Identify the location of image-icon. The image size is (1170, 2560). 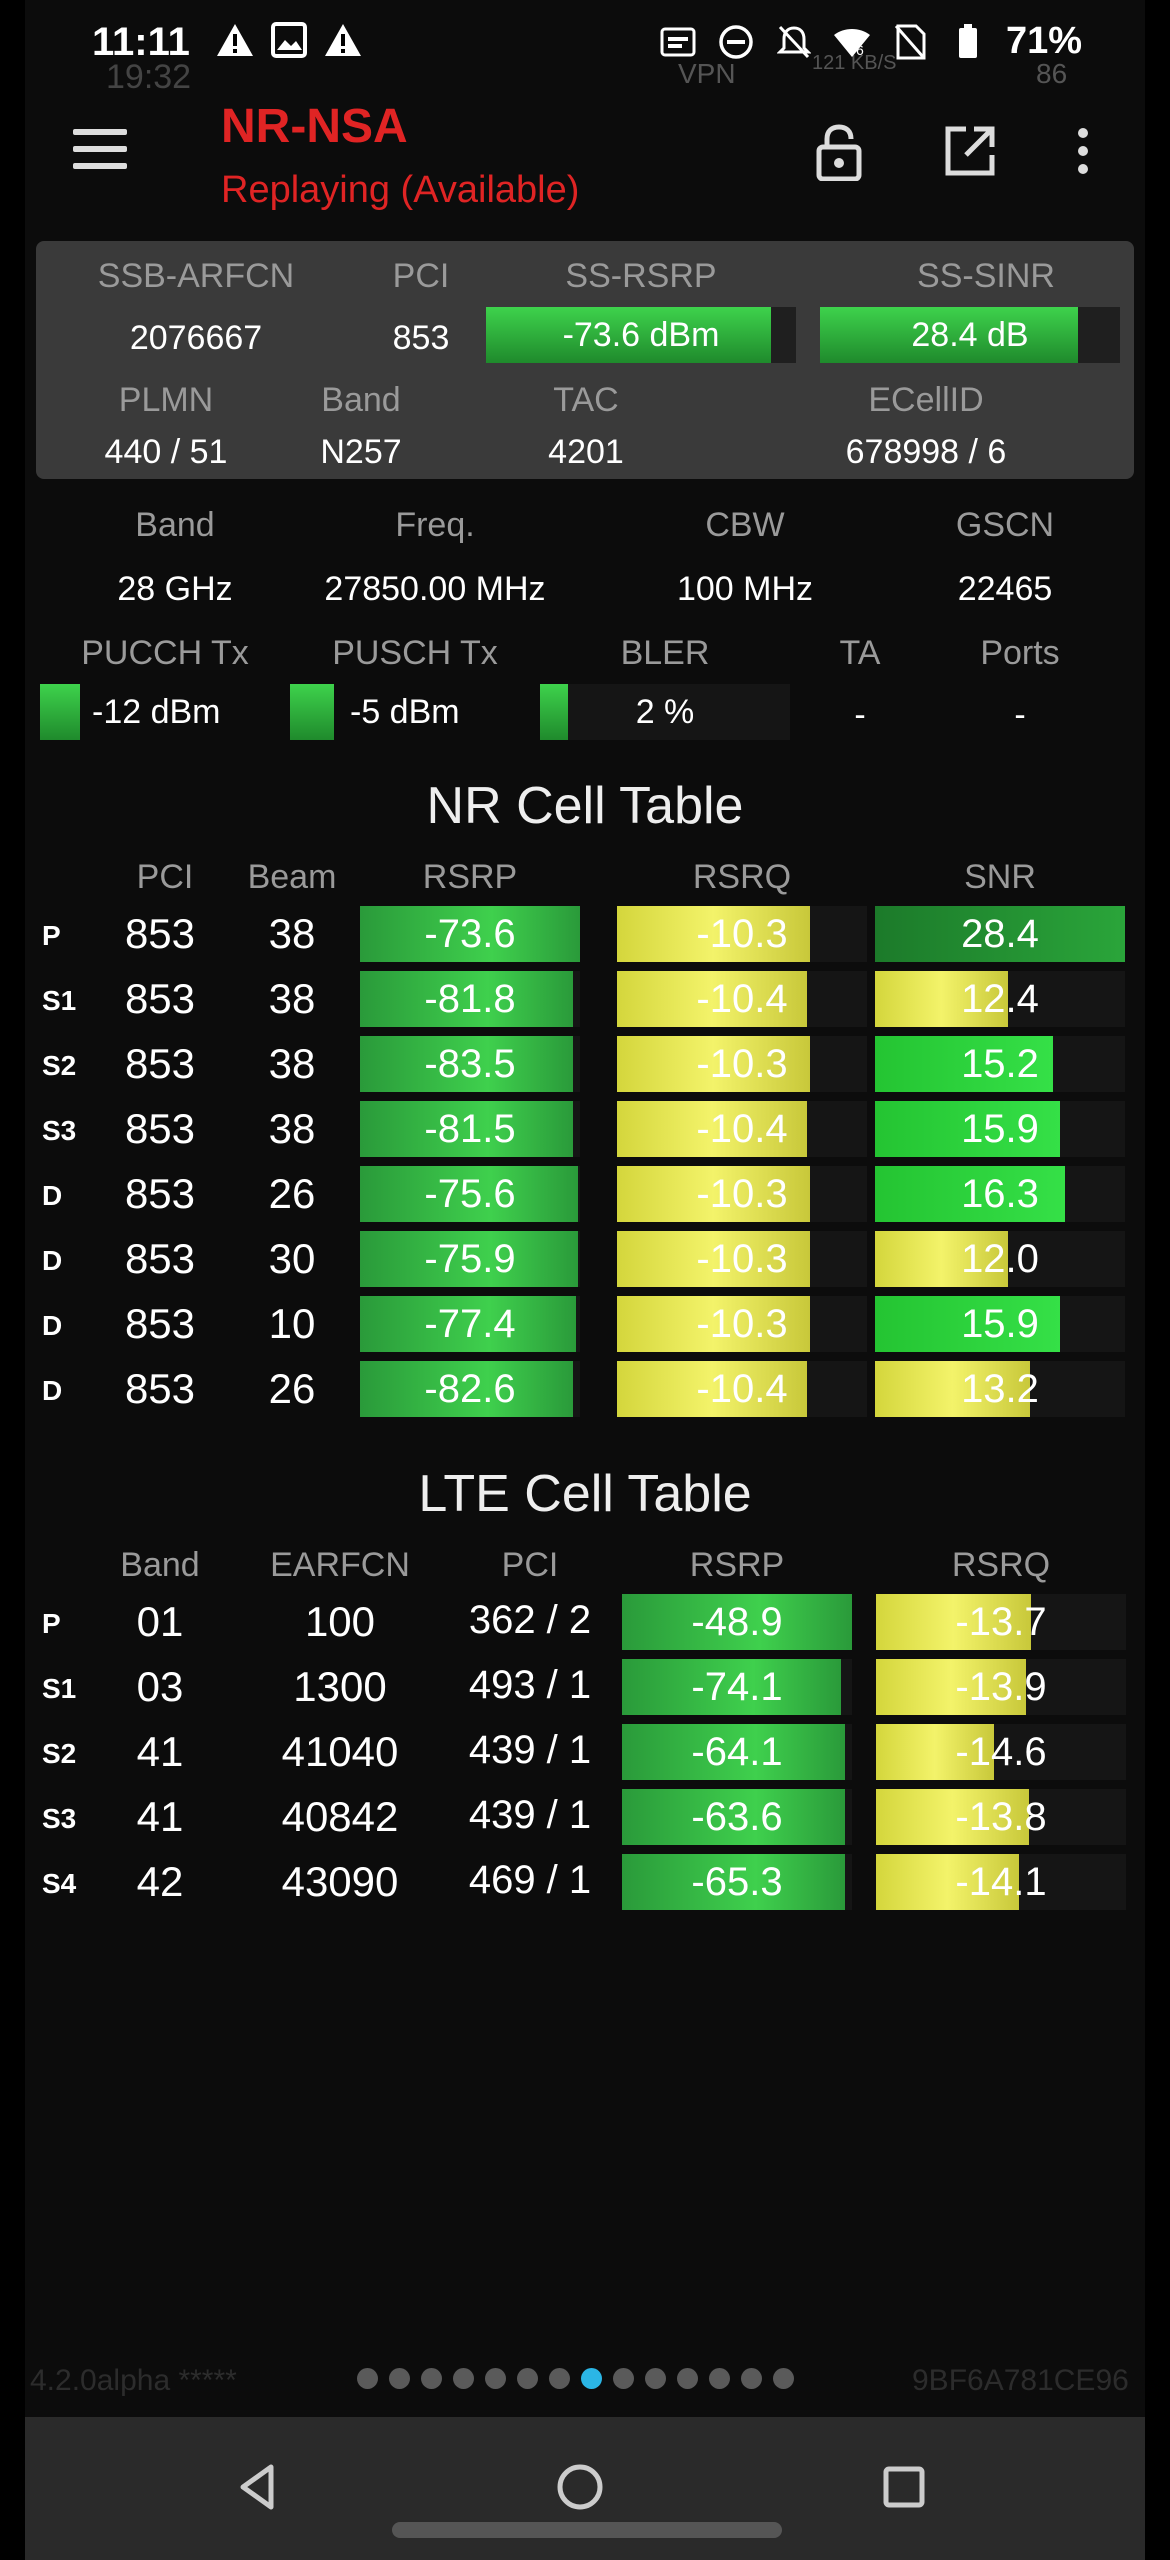
(289, 40).